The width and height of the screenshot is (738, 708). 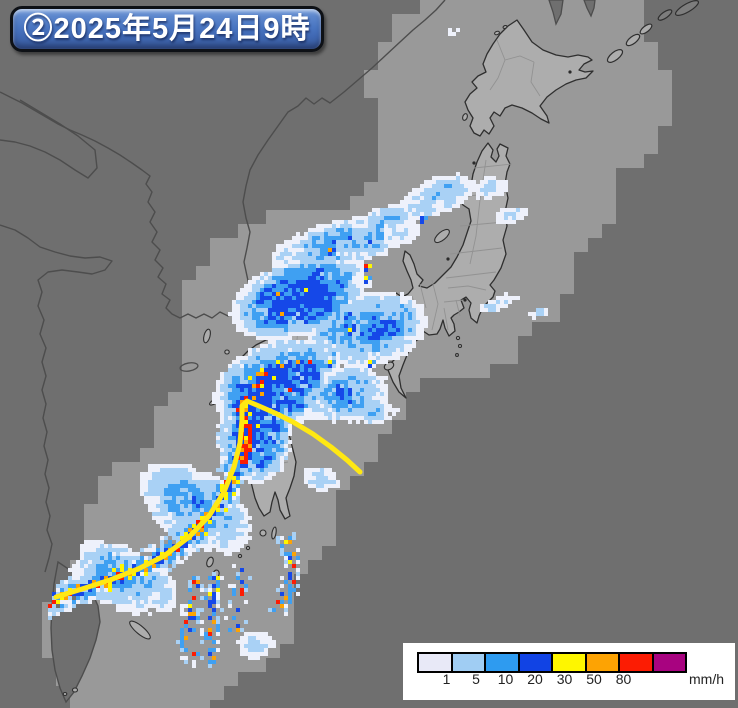 What do you see at coordinates (446, 679) in the screenshot?
I see `legend-label: 1` at bounding box center [446, 679].